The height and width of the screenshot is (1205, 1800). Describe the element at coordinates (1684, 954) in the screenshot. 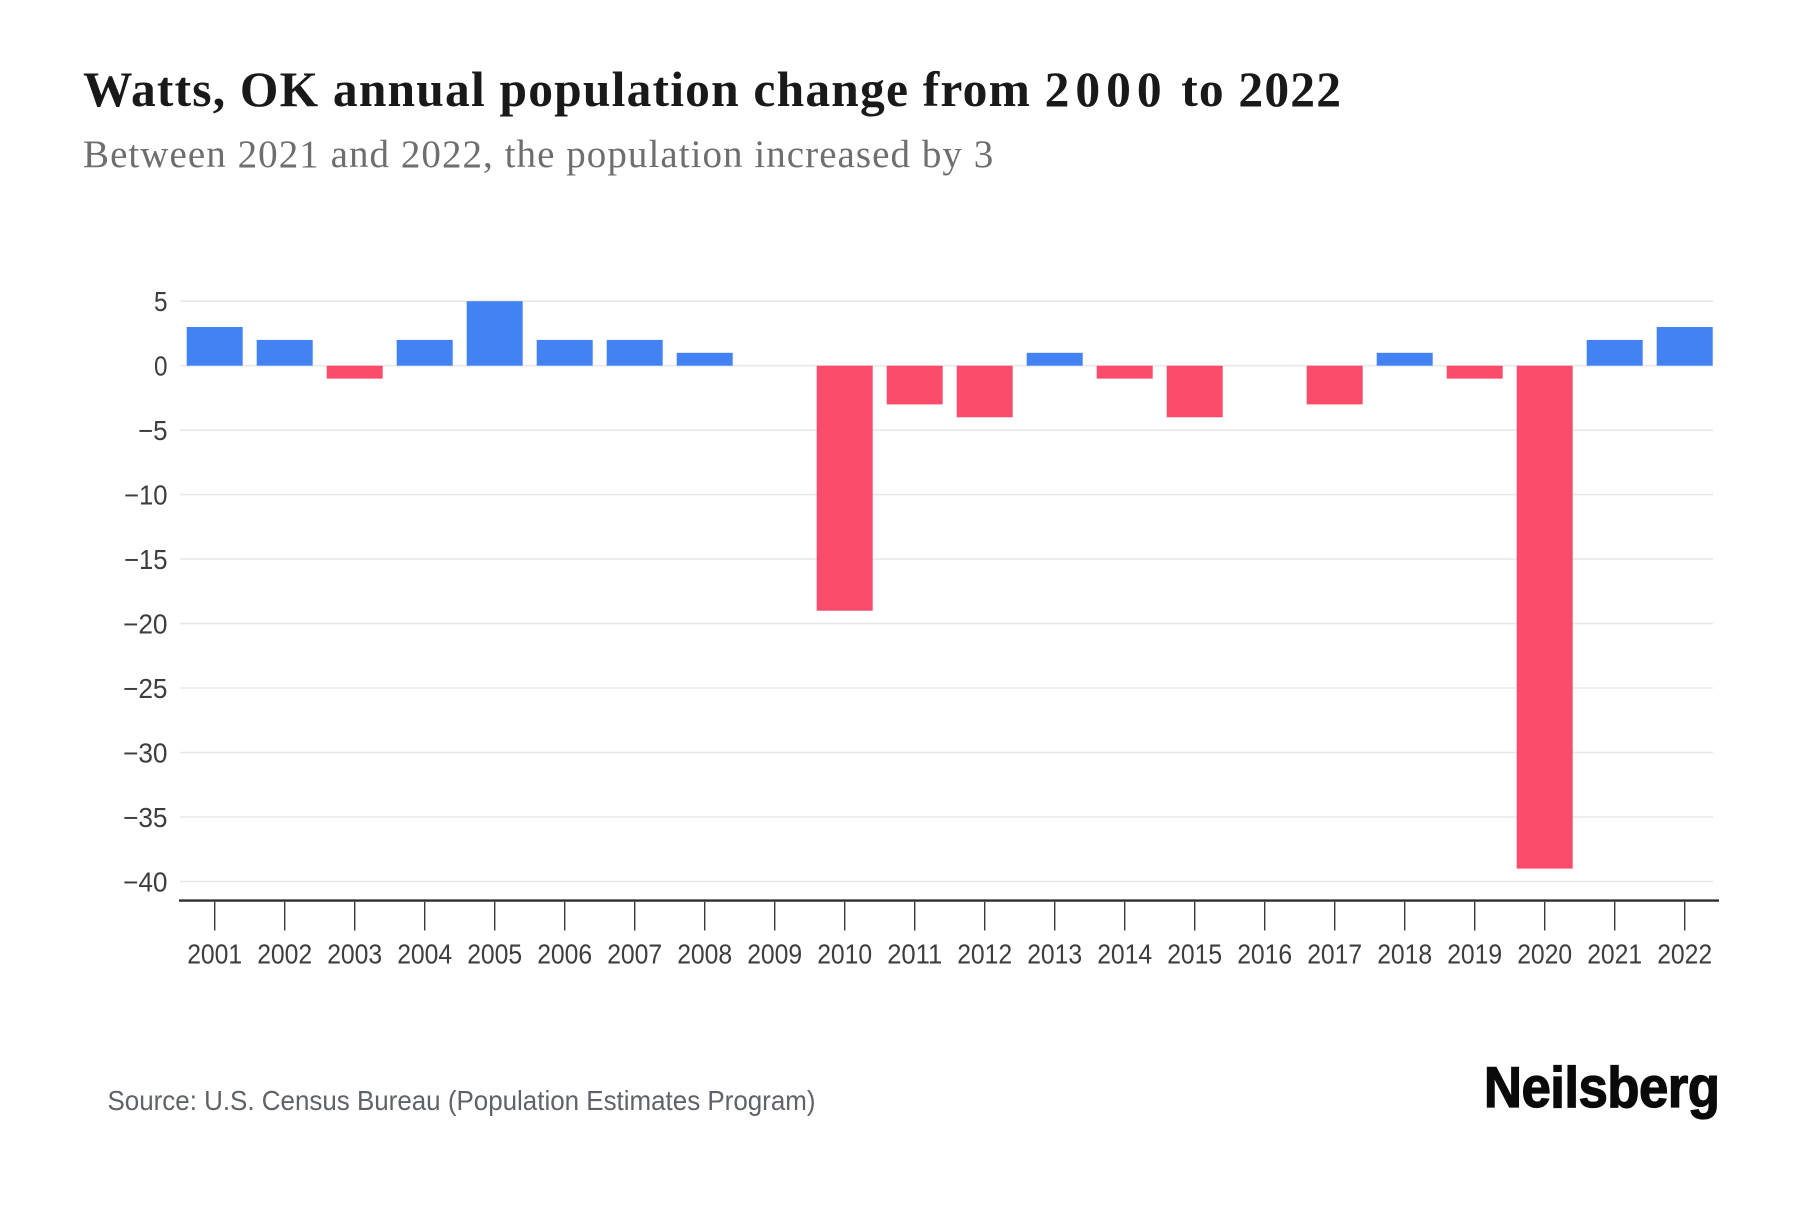

I see `svg-text: 2022` at that location.